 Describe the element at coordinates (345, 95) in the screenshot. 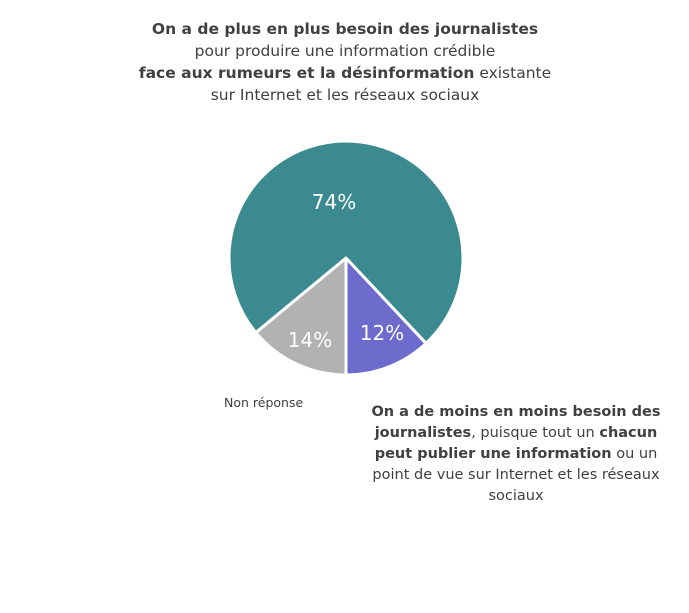

I see `title-line-4: sur Internet et les réseaux sociaux` at that location.